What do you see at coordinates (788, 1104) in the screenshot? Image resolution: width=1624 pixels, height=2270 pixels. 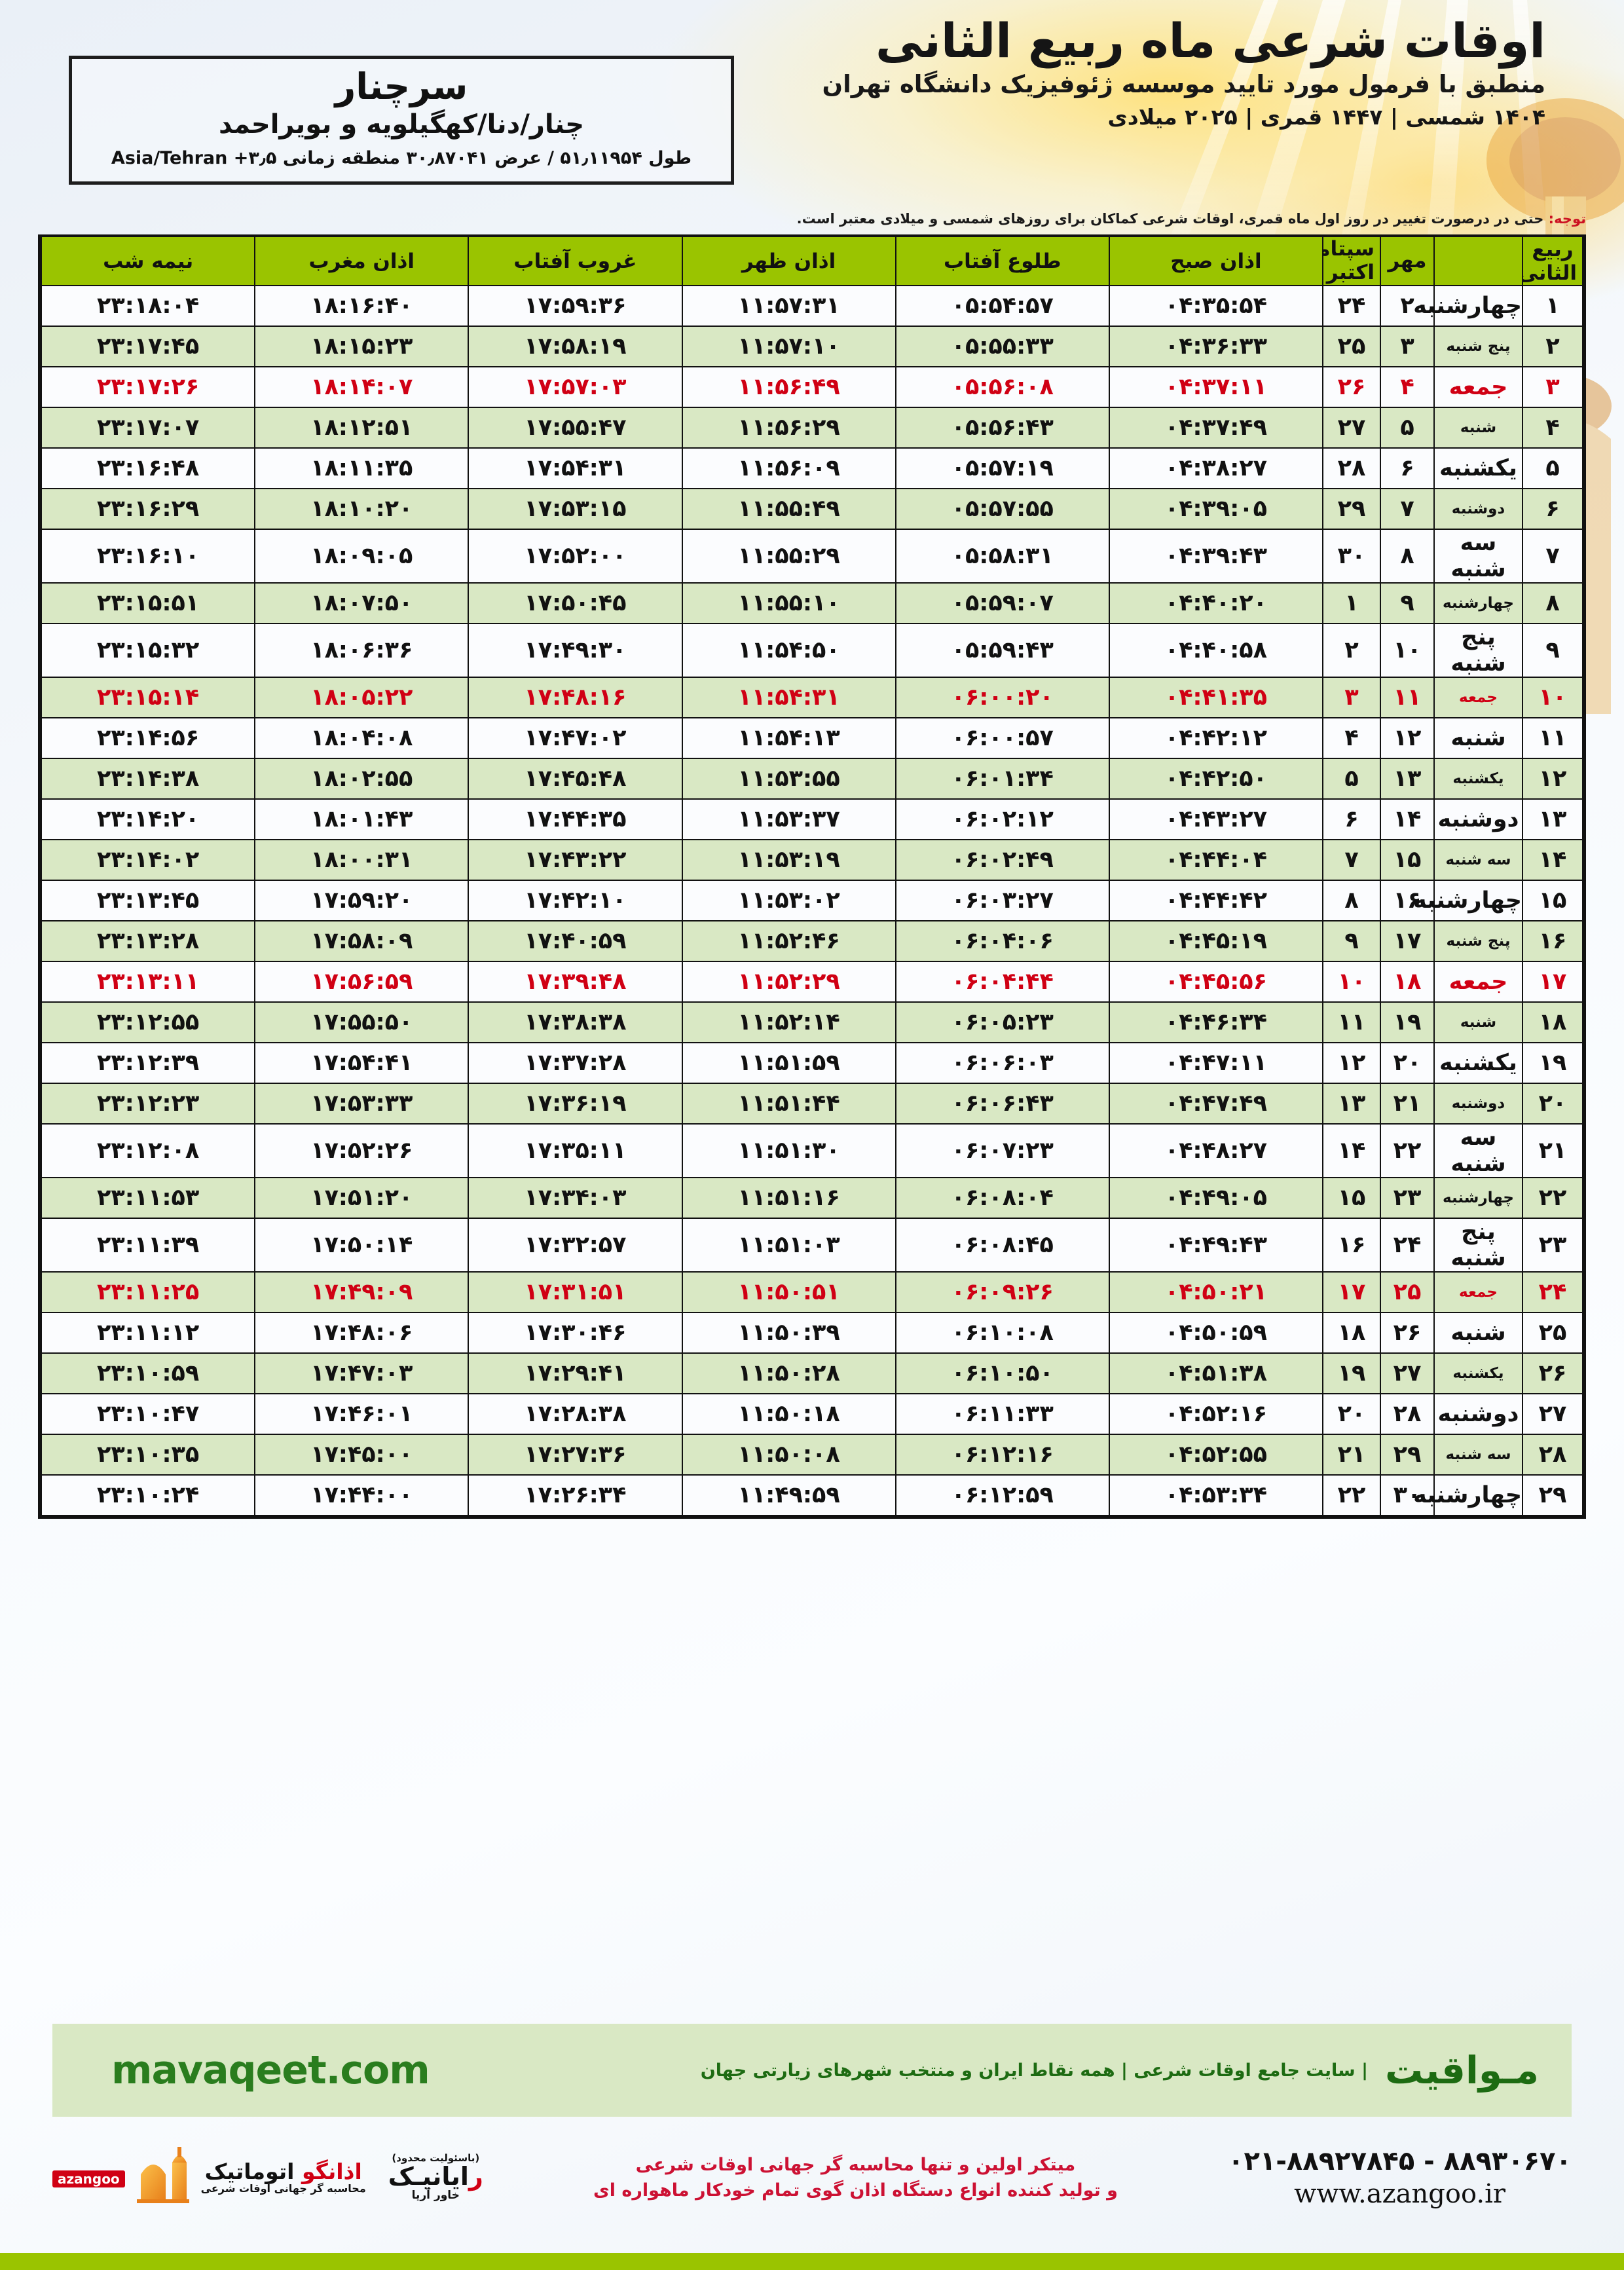 I see `dhuhr-time: ۱۱:۵۱:۴۴` at bounding box center [788, 1104].